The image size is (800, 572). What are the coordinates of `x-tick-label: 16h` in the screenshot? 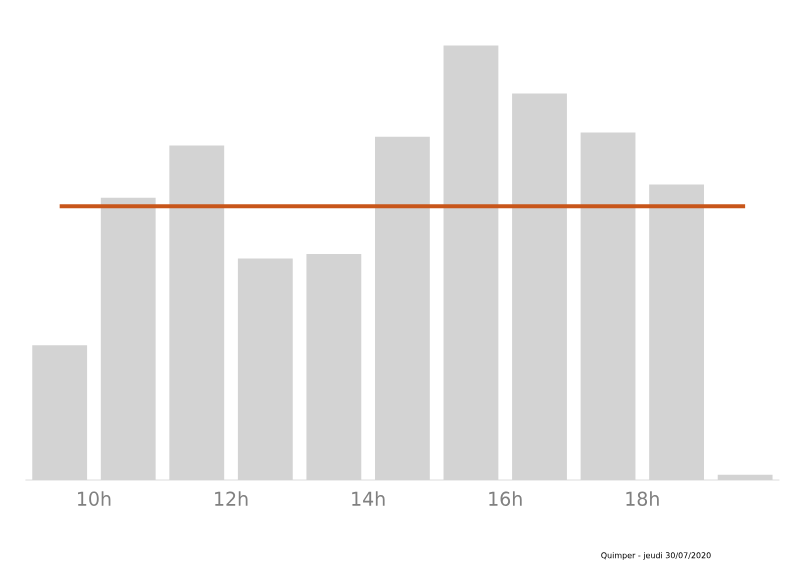 It's located at (505, 498).